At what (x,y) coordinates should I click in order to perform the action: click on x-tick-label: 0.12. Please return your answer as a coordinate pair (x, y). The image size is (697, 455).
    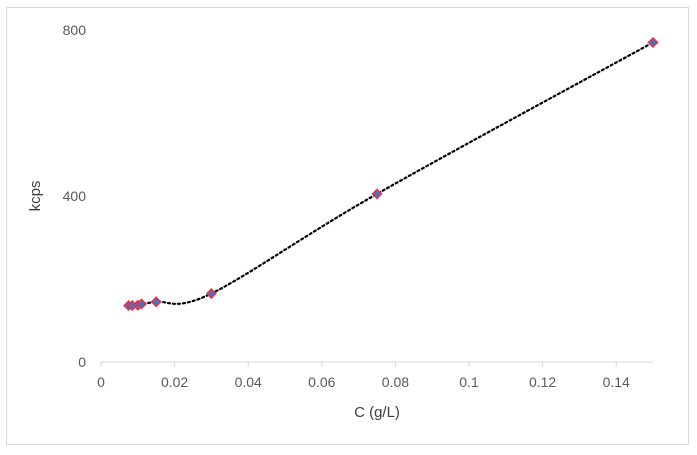
    Looking at the image, I should click on (542, 382).